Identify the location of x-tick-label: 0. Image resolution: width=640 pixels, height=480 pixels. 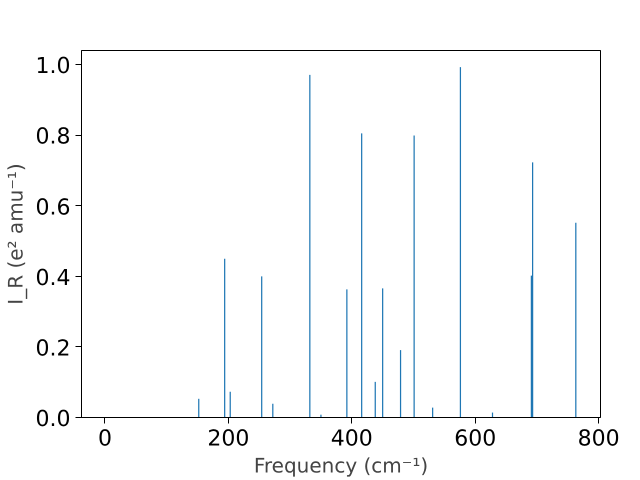
(105, 439).